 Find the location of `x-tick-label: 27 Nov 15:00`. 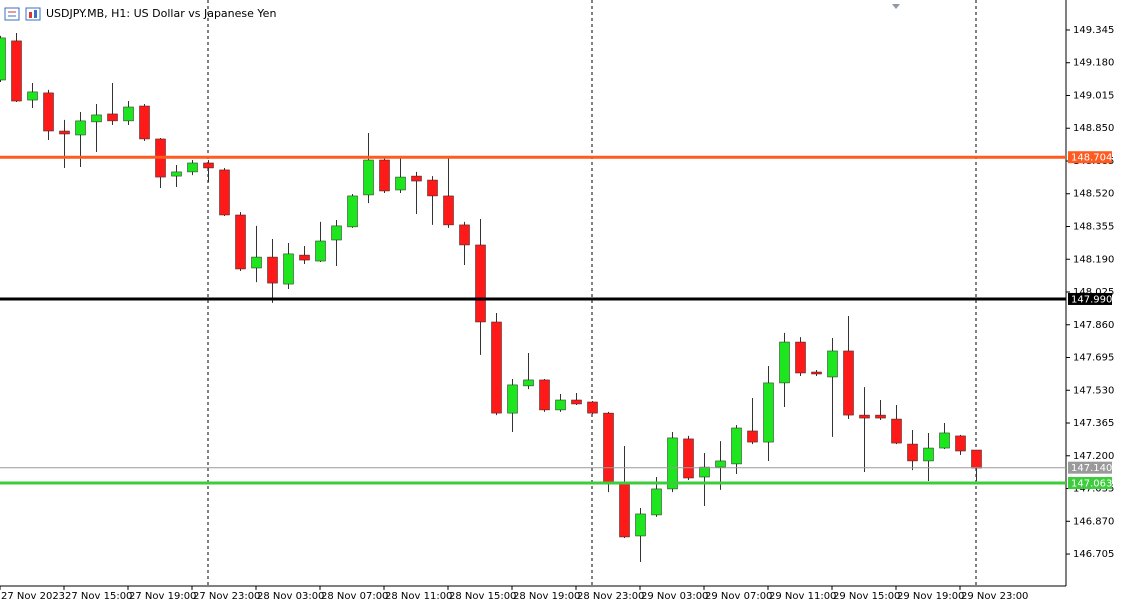

x-tick-label: 27 Nov 15:00 is located at coordinates (98, 596).